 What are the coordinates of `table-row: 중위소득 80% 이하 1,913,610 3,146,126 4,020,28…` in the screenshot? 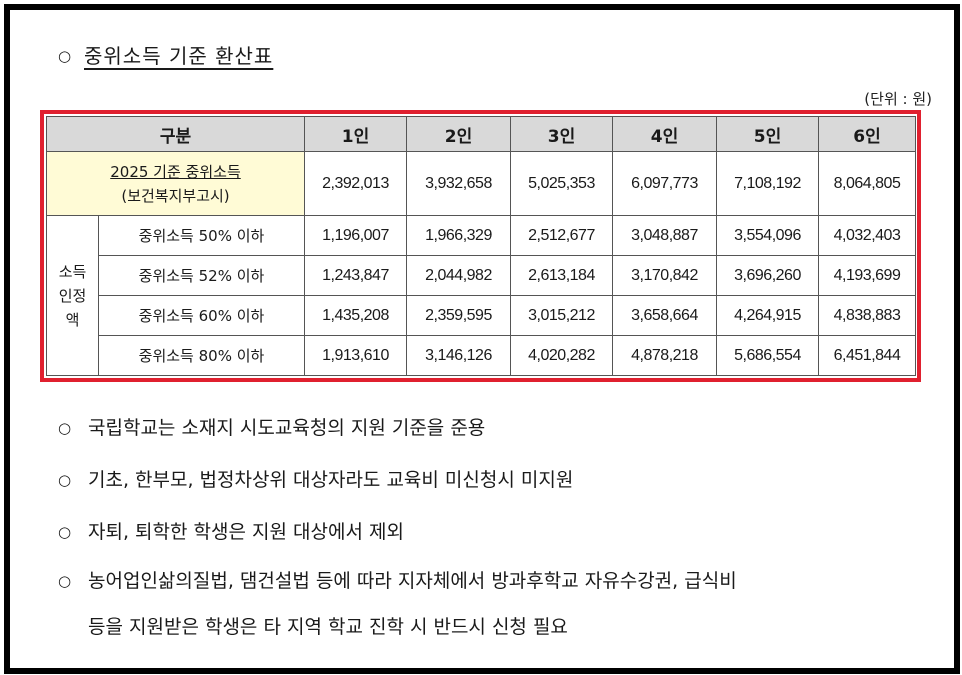 It's located at (481, 355).